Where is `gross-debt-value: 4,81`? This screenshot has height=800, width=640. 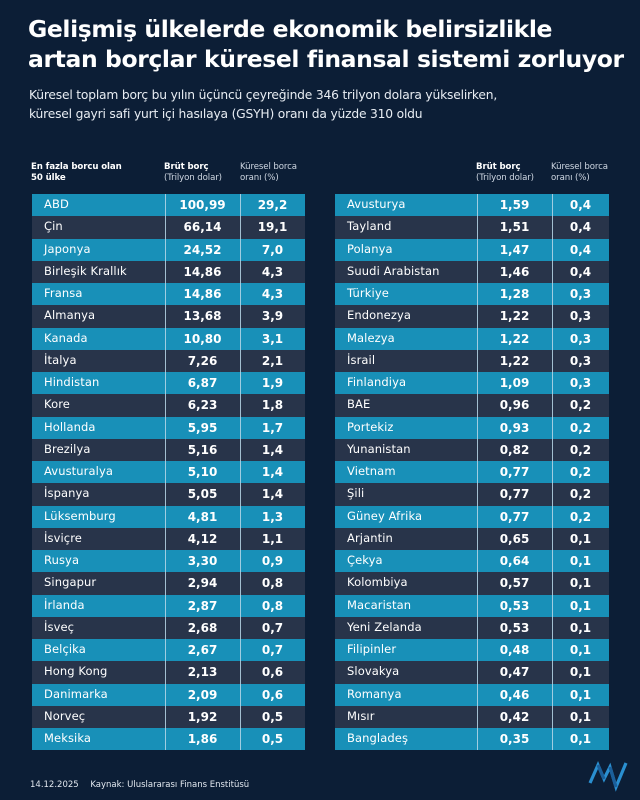 gross-debt-value: 4,81 is located at coordinates (202, 516).